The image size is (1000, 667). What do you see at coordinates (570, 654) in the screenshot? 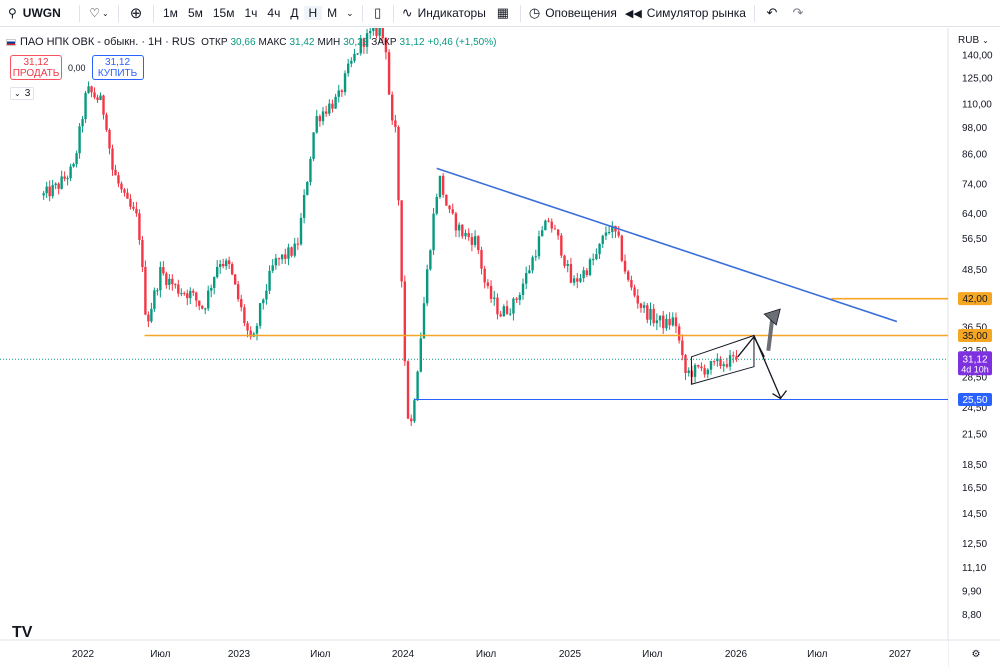
I see `x-tick-label: 2025` at bounding box center [570, 654].